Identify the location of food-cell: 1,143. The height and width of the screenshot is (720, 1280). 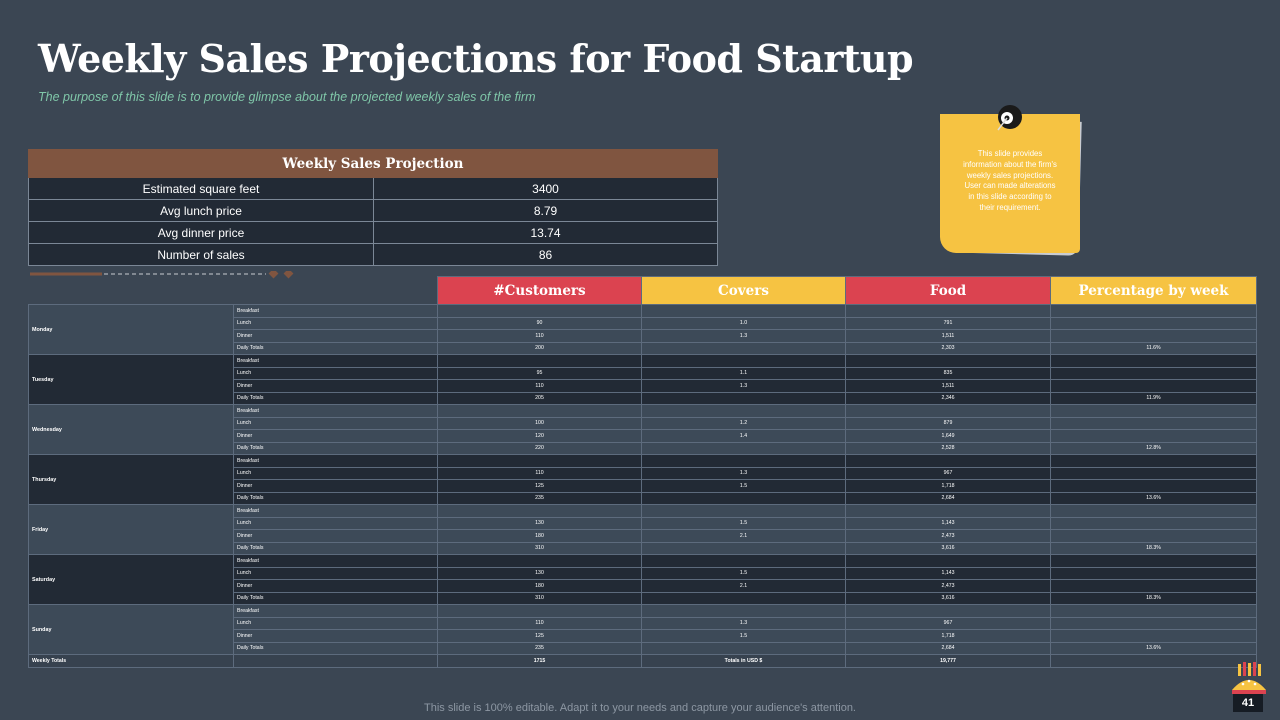
(948, 573).